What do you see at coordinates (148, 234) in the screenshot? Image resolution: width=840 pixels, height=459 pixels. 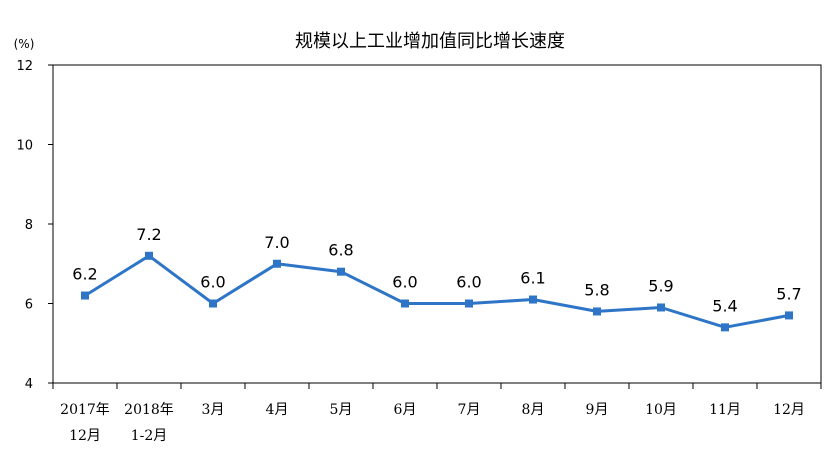 I see `data-label: 7.2` at bounding box center [148, 234].